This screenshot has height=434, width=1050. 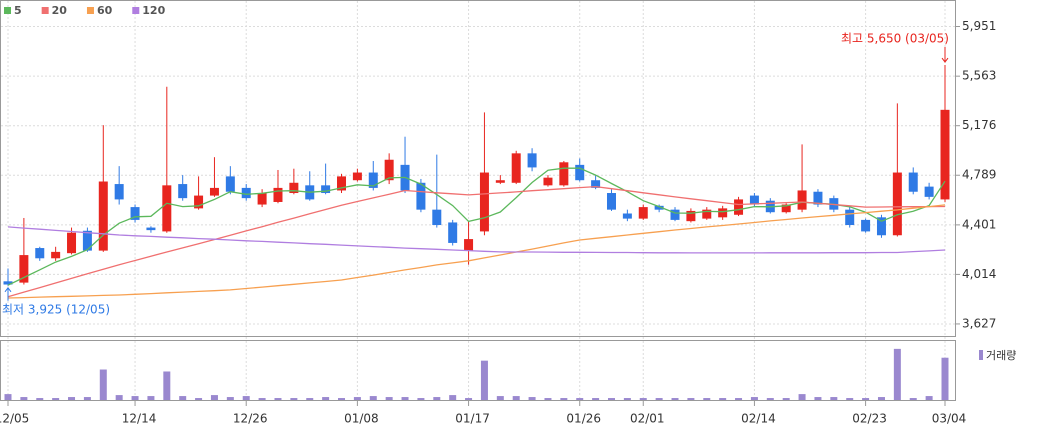 What do you see at coordinates (979, 274) in the screenshot?
I see `y-tick-label: 4,014` at bounding box center [979, 274].